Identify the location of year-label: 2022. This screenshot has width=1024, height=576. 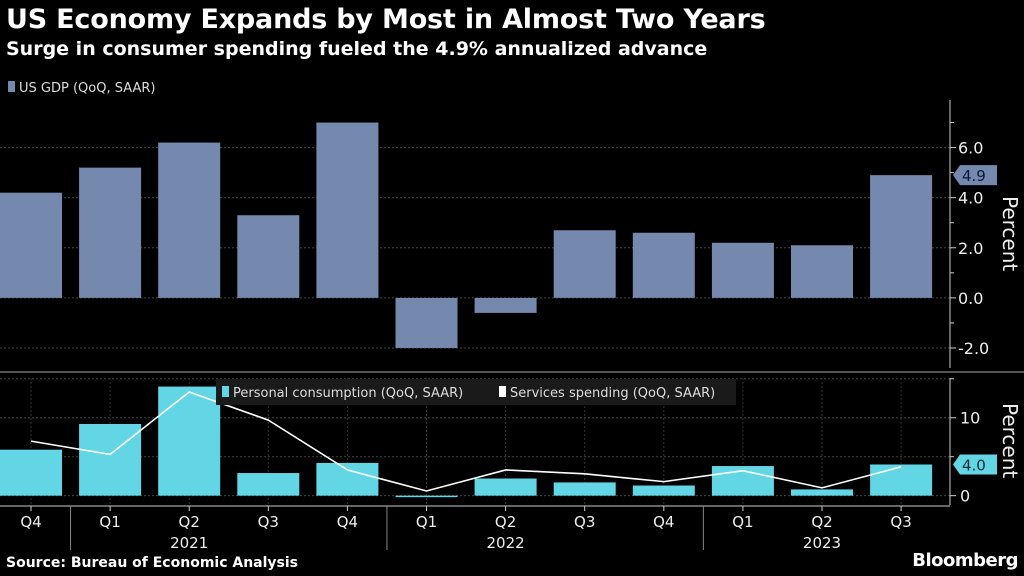
(506, 543).